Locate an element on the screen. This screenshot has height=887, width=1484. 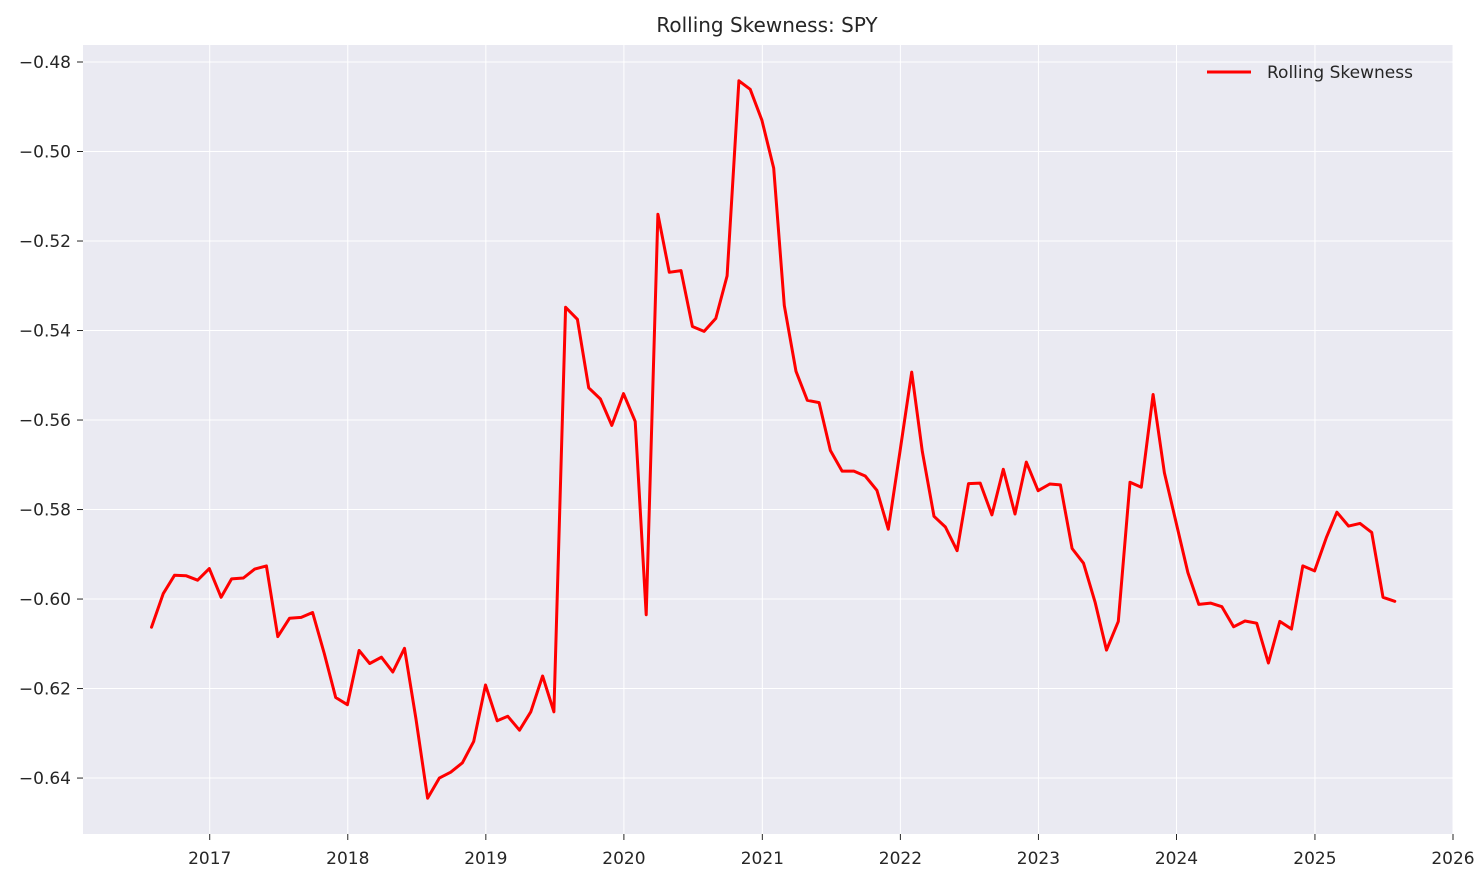
x-tick-label: 2018 is located at coordinates (347, 859).